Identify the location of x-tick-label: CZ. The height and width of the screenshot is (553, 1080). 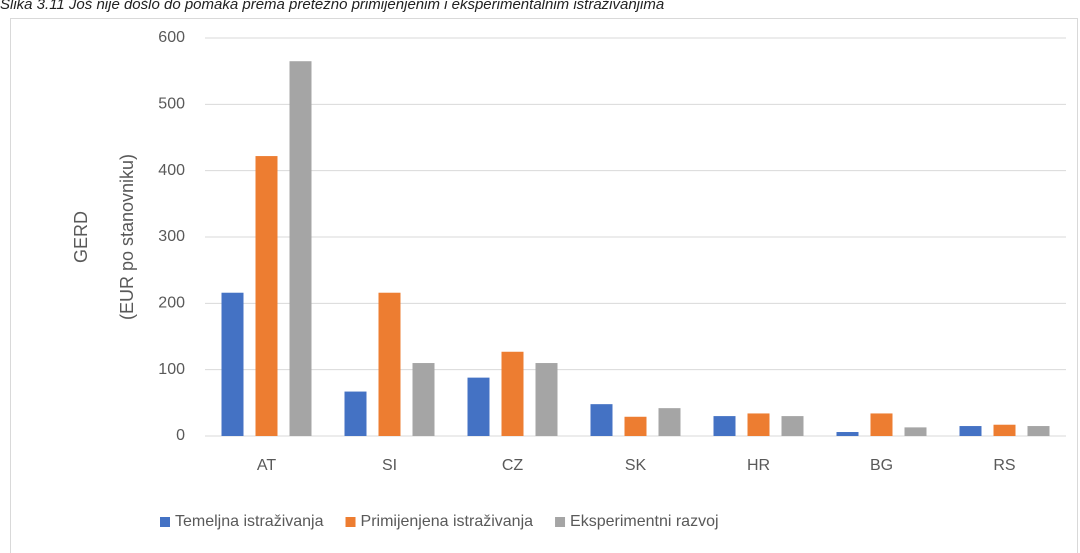
(513, 465).